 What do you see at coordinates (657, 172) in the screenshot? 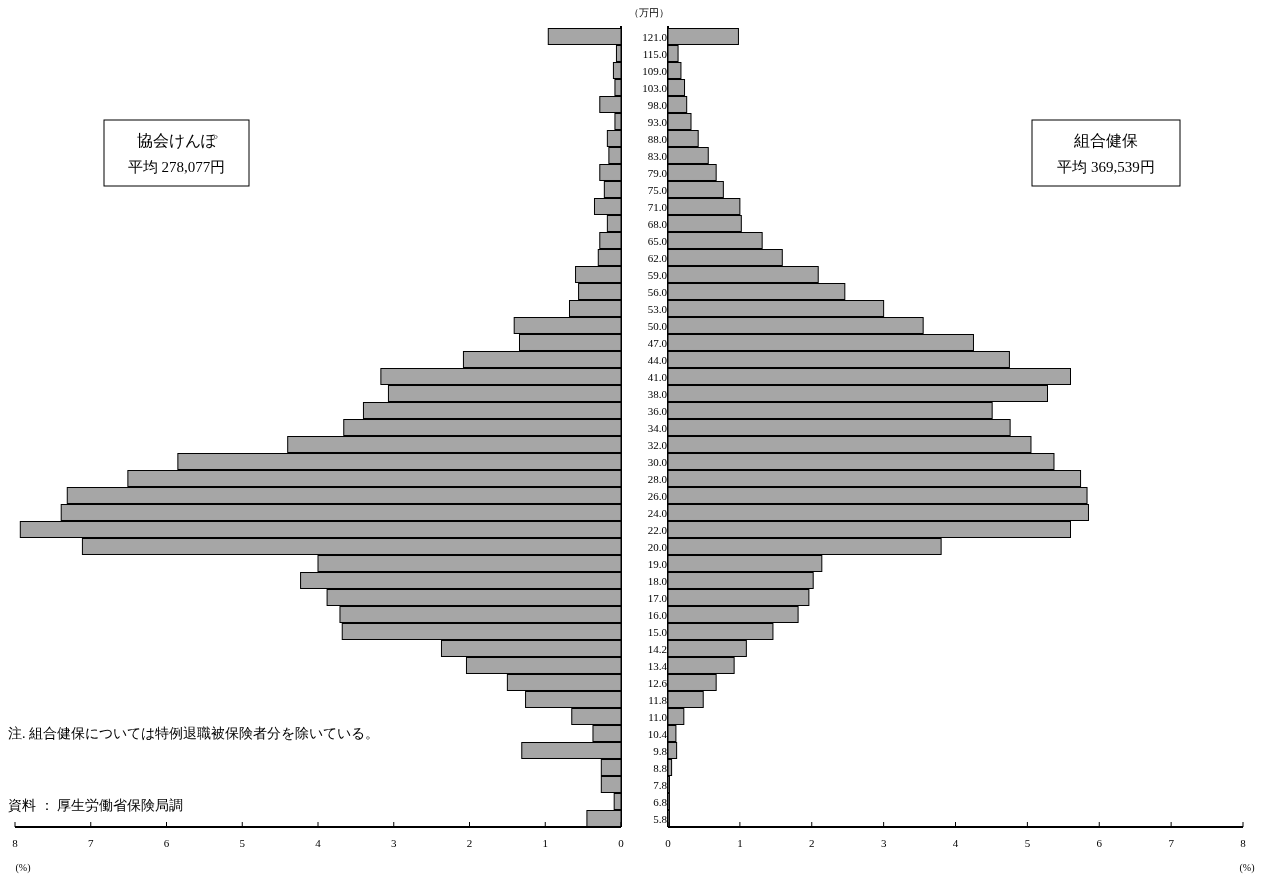
I see `y-tick-label: 79.0` at bounding box center [657, 172].